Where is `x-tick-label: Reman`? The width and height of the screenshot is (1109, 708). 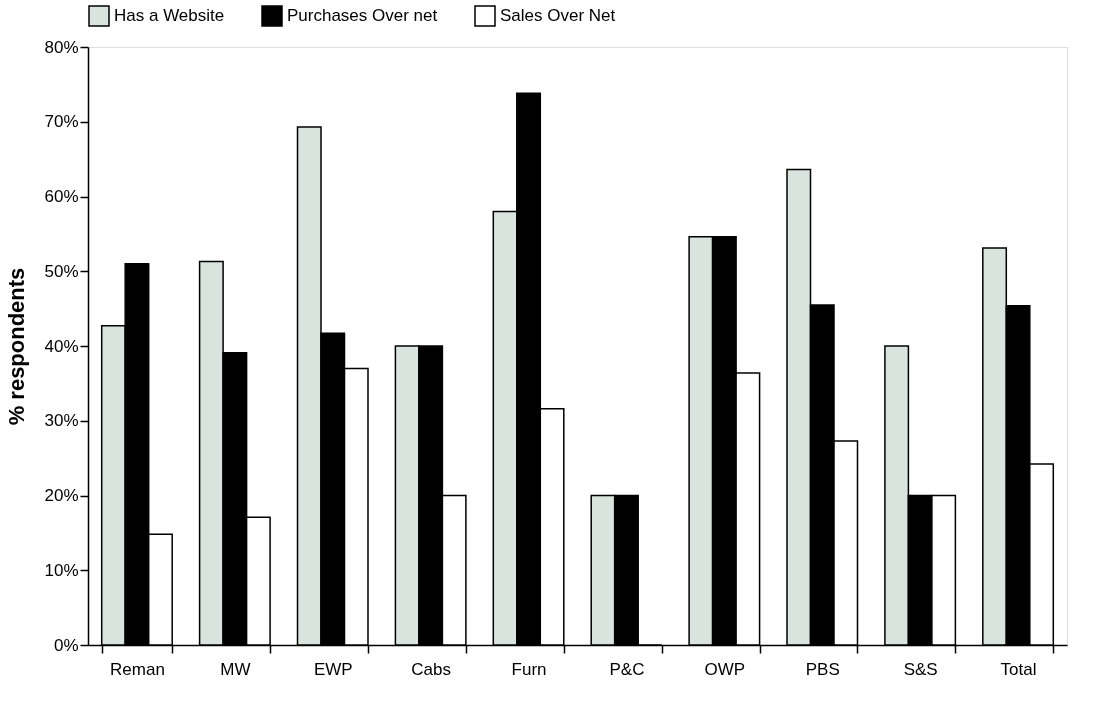 x-tick-label: Reman is located at coordinates (137, 669).